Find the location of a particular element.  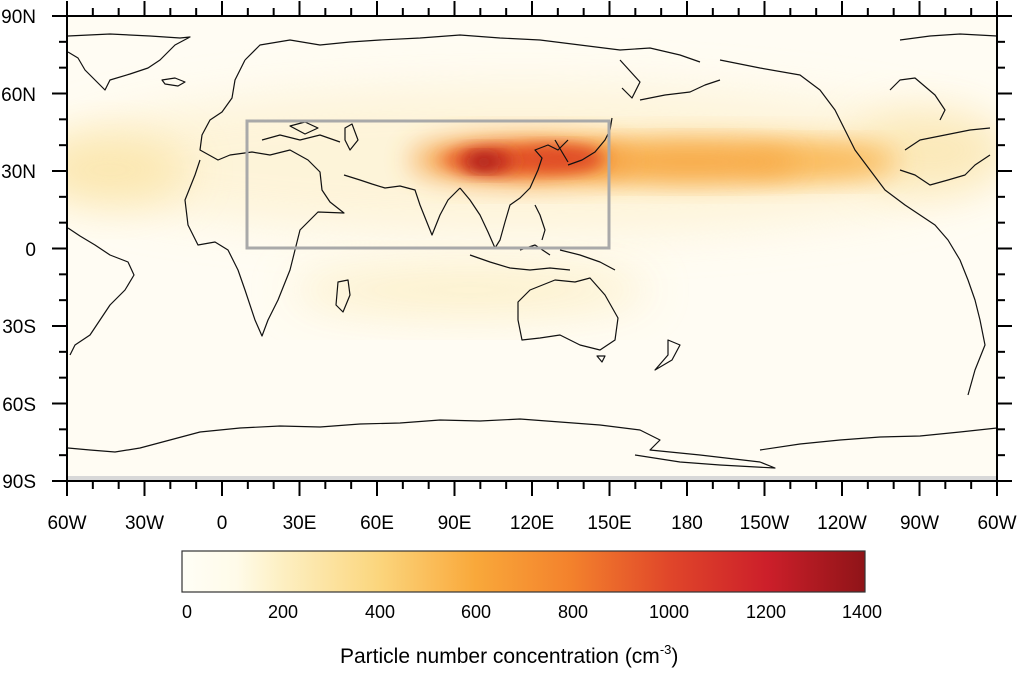

x-label: 150W is located at coordinates (765, 523).